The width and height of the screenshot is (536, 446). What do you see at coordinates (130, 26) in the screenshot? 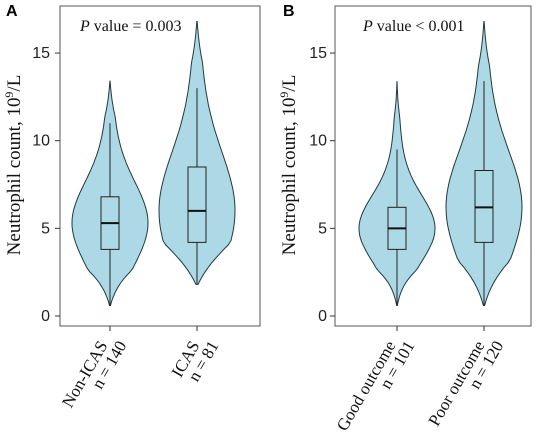
I see `panel-a-pvalue: P value = 0.003` at bounding box center [130, 26].